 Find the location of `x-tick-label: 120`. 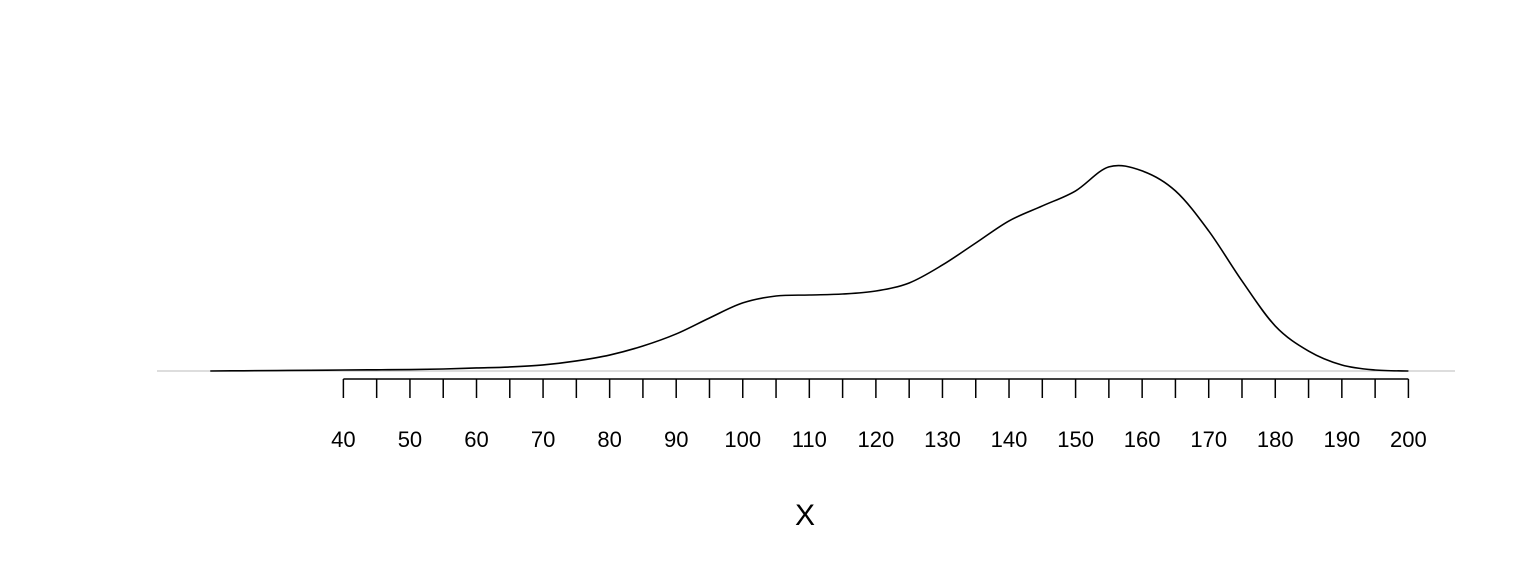

x-tick-label: 120 is located at coordinates (876, 439).